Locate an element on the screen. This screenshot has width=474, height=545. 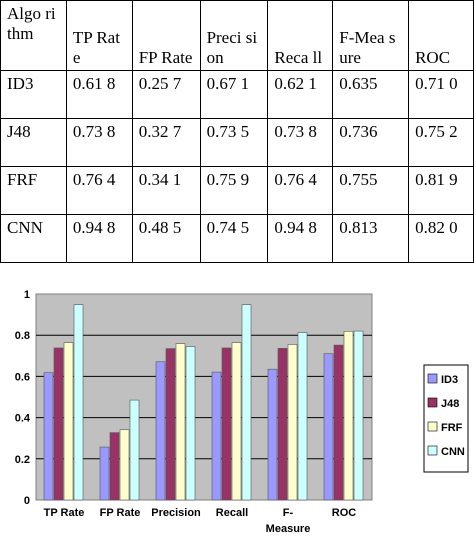
cell-recall: 0.62 1 is located at coordinates (300, 94).